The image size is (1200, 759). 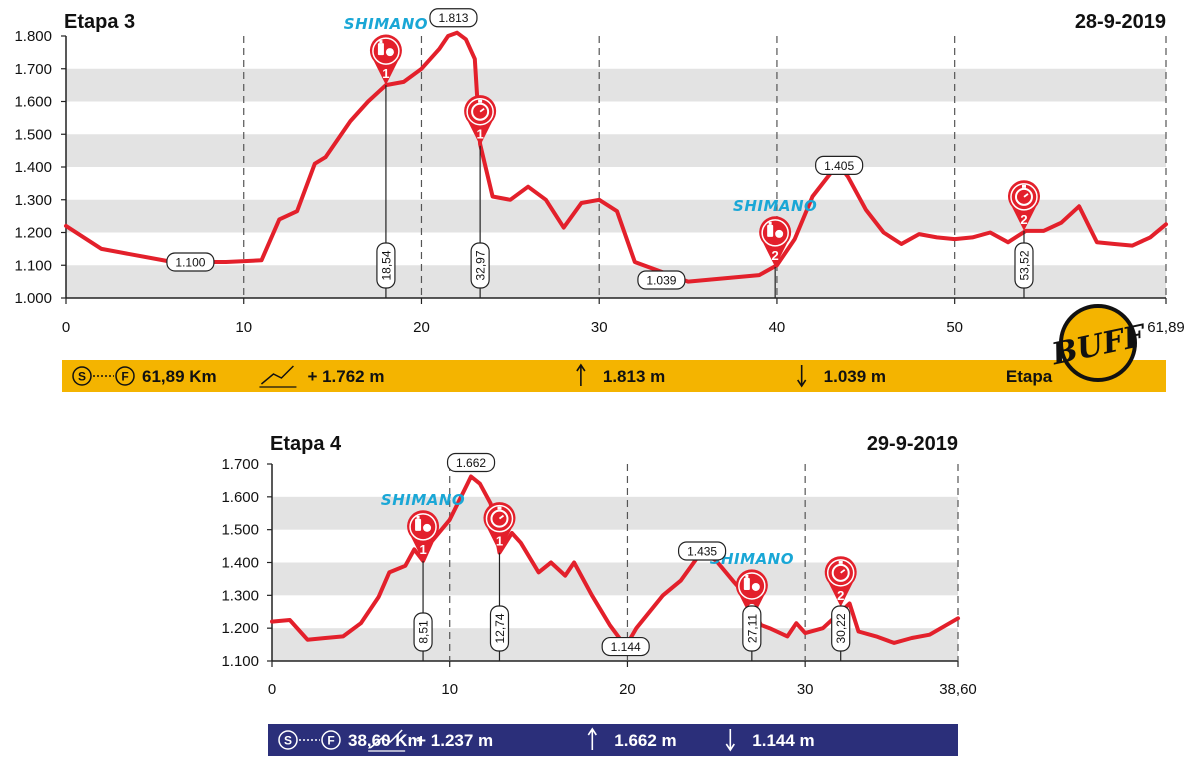 I want to click on finish-icon, so click(x=125, y=376).